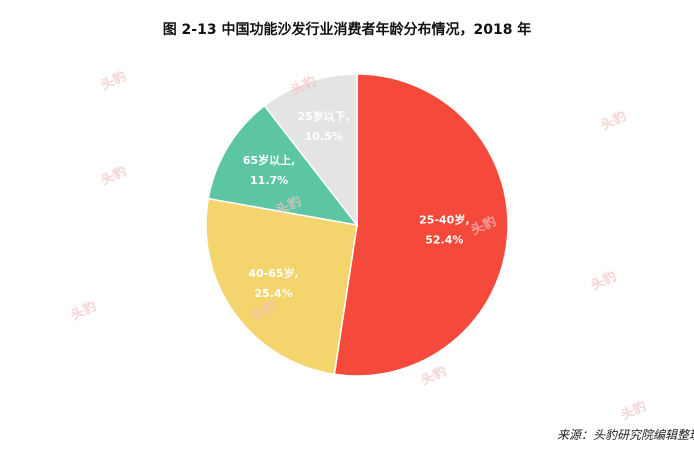 This screenshot has height=459, width=694. Describe the element at coordinates (324, 136) in the screenshot. I see `pie-value: 10.5%` at that location.